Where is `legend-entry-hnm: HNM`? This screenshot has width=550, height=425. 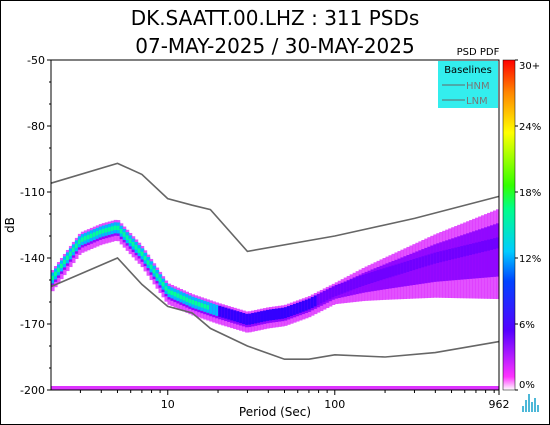 legend-entry-hnm: HNM is located at coordinates (478, 86).